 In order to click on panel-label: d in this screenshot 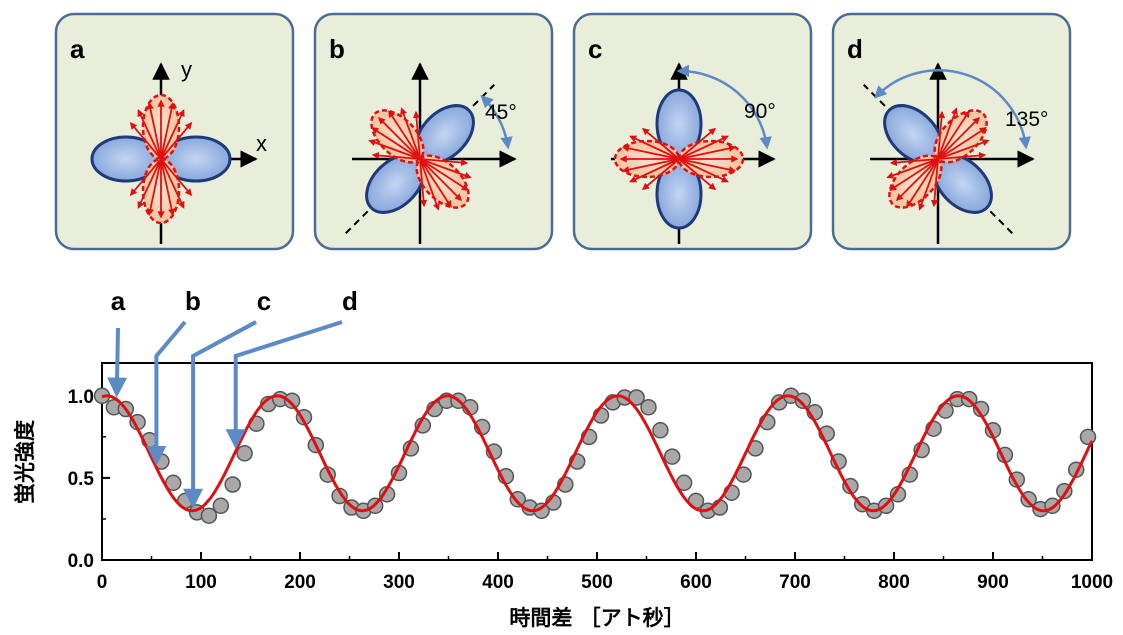, I will do `click(855, 49)`.